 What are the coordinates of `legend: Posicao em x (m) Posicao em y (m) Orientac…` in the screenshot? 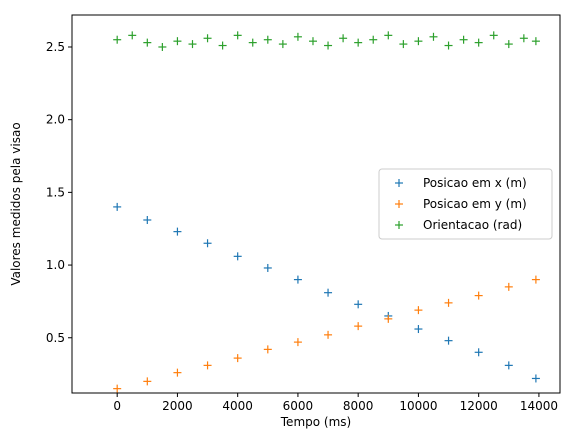 It's located at (465, 204).